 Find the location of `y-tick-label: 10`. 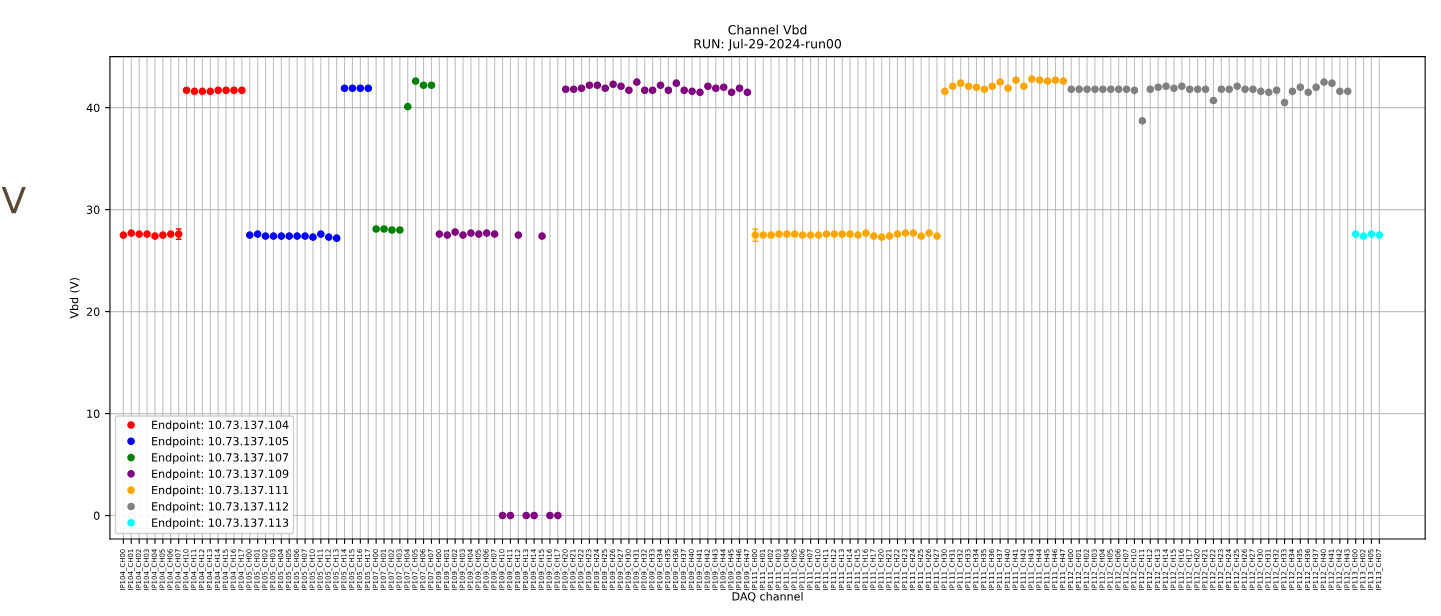

y-tick-label: 10 is located at coordinates (93, 413).